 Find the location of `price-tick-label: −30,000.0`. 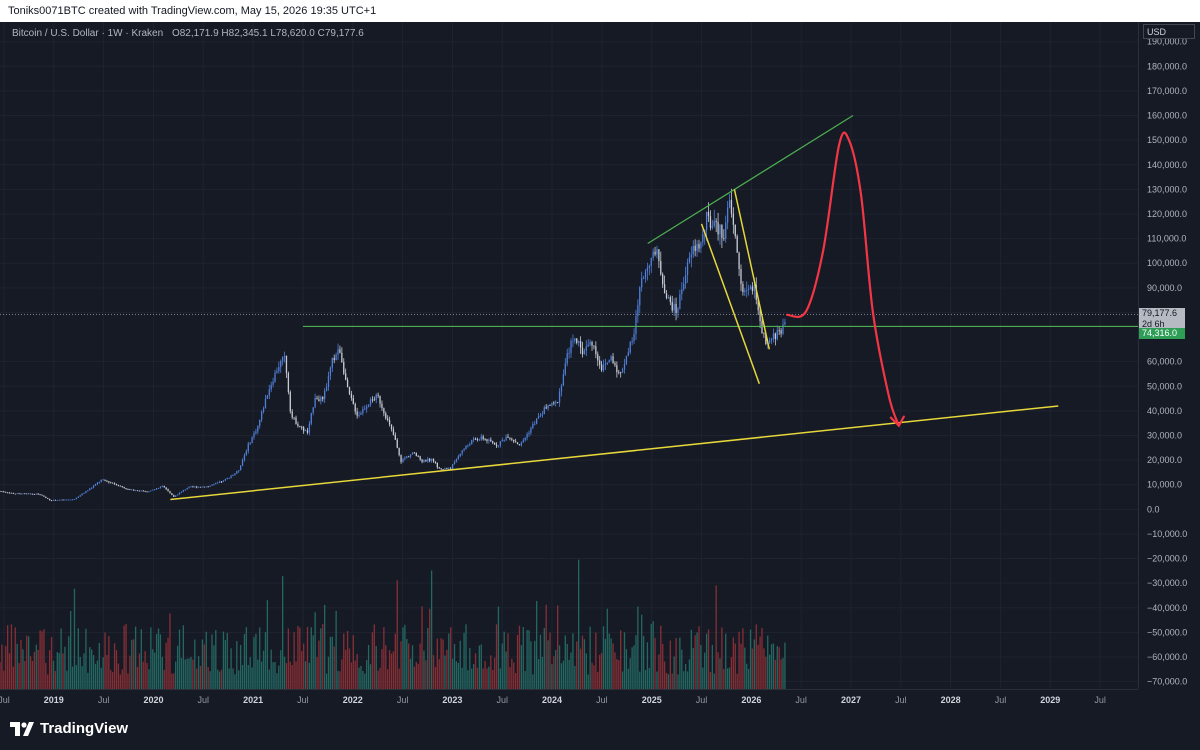

price-tick-label: −30,000.0 is located at coordinates (1167, 583).